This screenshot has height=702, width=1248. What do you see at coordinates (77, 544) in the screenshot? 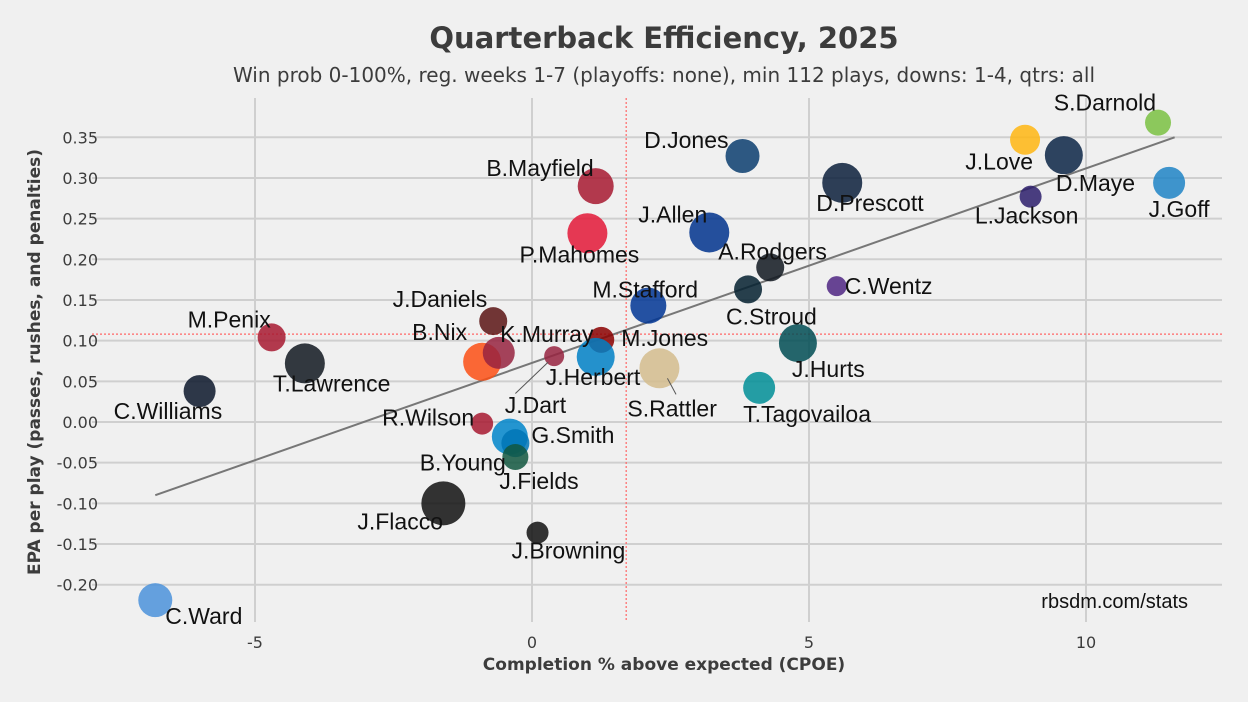
I see `y-tick-label: -0.15` at bounding box center [77, 544].